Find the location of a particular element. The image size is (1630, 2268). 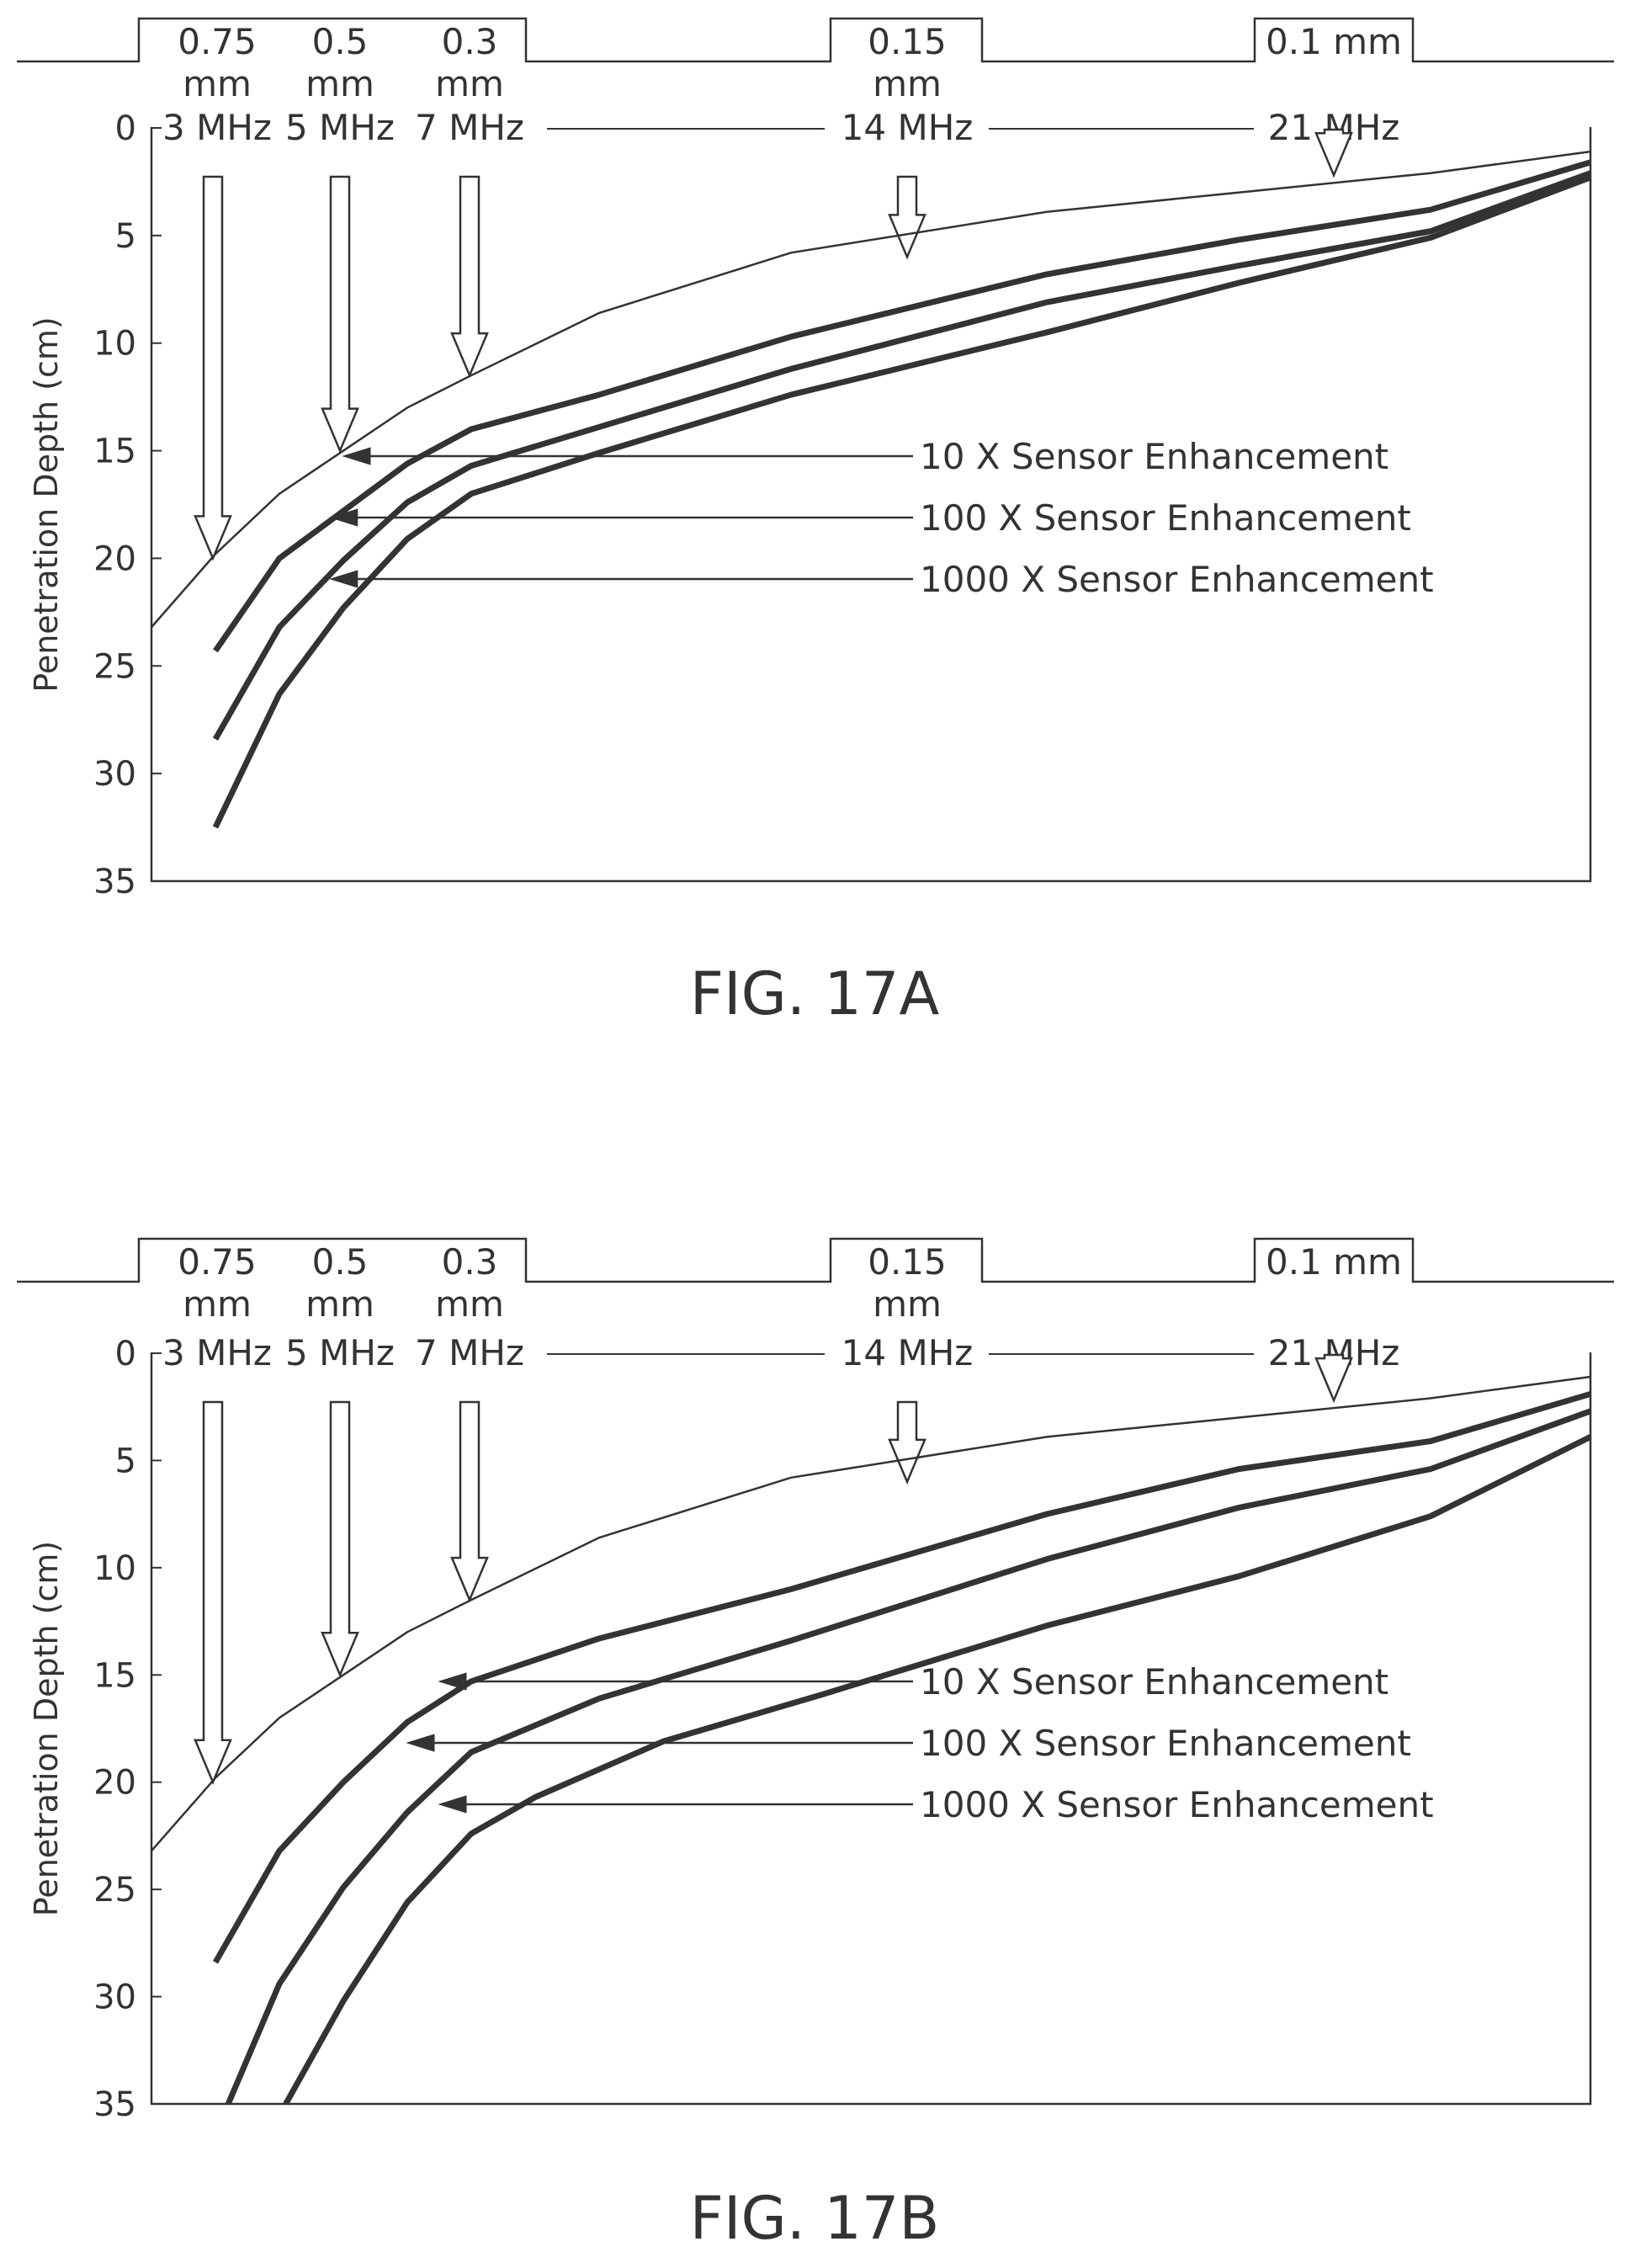

figure-caption: FIG. 17A is located at coordinates (815, 993).